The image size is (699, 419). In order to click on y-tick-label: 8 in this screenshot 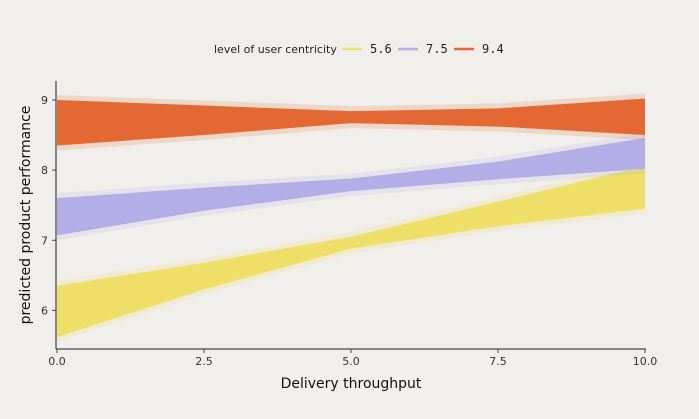, I will do `click(44, 170)`.